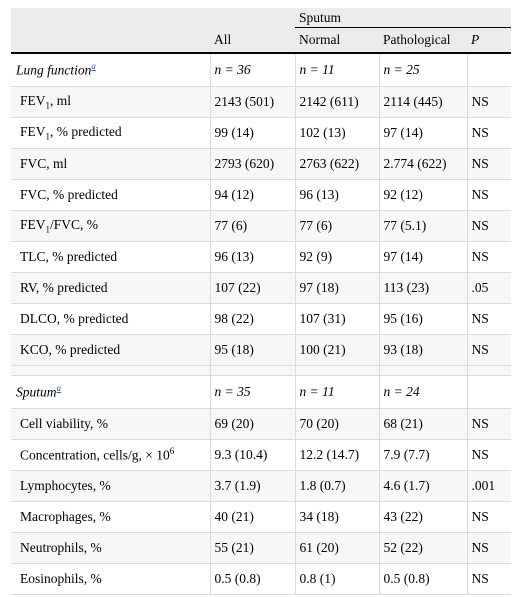  I want to click on section-row-lung-function: Lung functiona n = 36 n = 11 n = 25, so click(261, 70).